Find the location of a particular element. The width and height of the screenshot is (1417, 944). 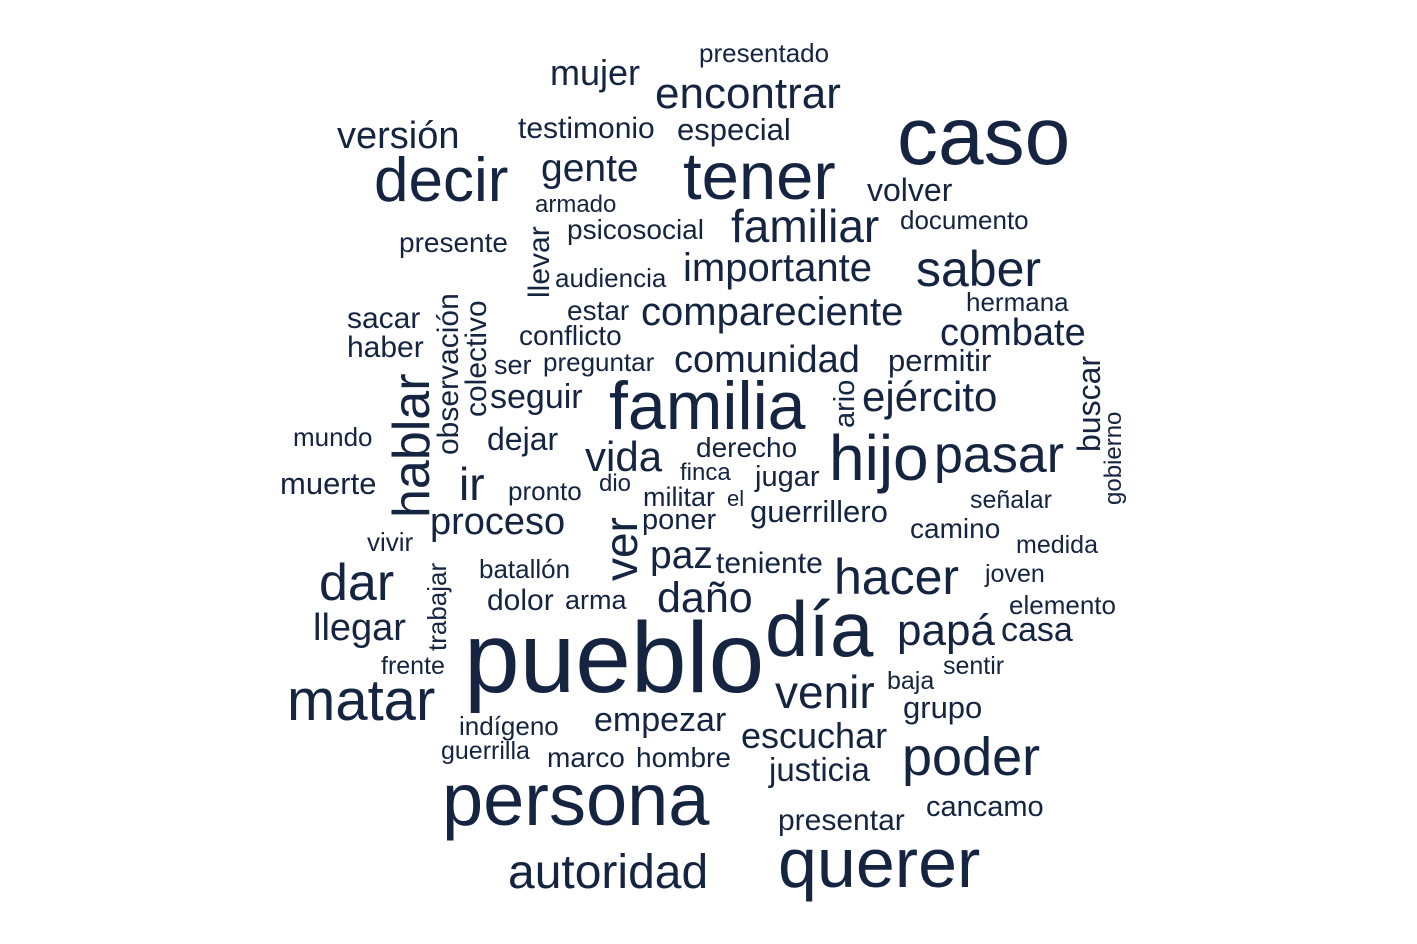

word: especial is located at coordinates (734, 129).